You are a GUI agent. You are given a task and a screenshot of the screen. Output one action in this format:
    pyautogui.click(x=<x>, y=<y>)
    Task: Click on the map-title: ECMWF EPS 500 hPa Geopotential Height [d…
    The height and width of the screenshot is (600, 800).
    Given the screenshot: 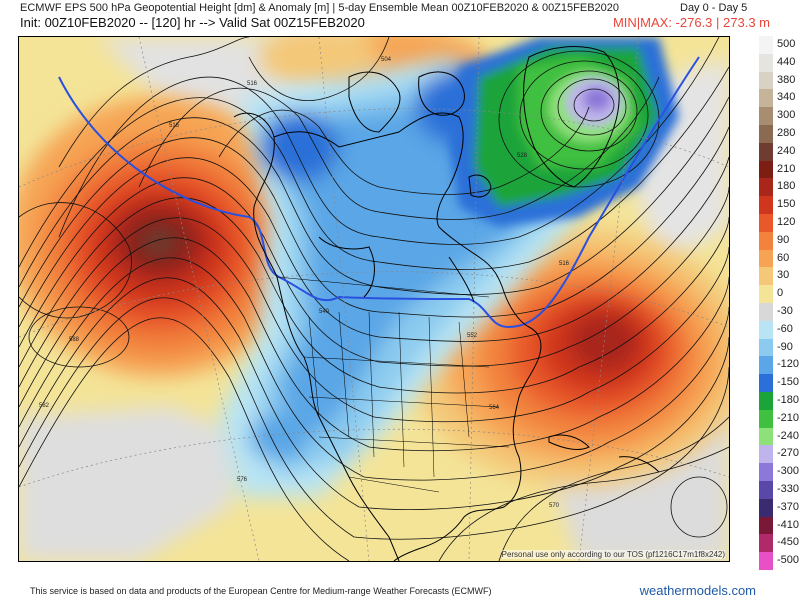 What is the action you would take?
    pyautogui.click(x=320, y=8)
    